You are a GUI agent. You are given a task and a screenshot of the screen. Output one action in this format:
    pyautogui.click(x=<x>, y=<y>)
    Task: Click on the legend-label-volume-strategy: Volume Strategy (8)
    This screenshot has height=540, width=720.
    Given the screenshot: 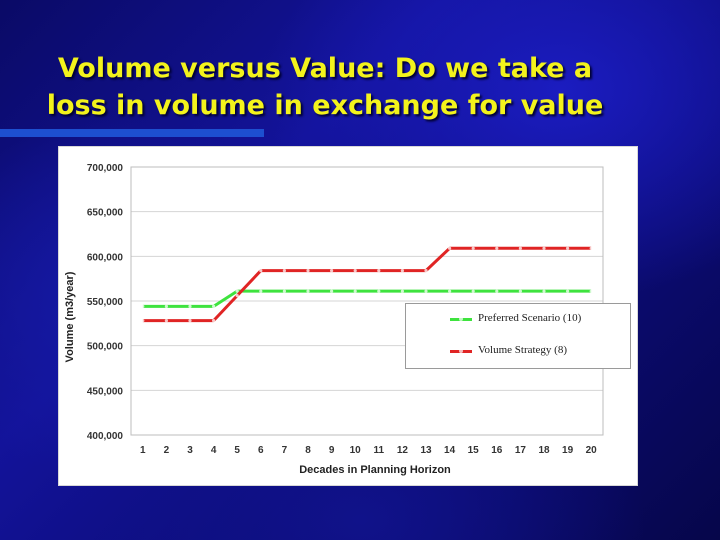 What is the action you would take?
    pyautogui.click(x=523, y=350)
    